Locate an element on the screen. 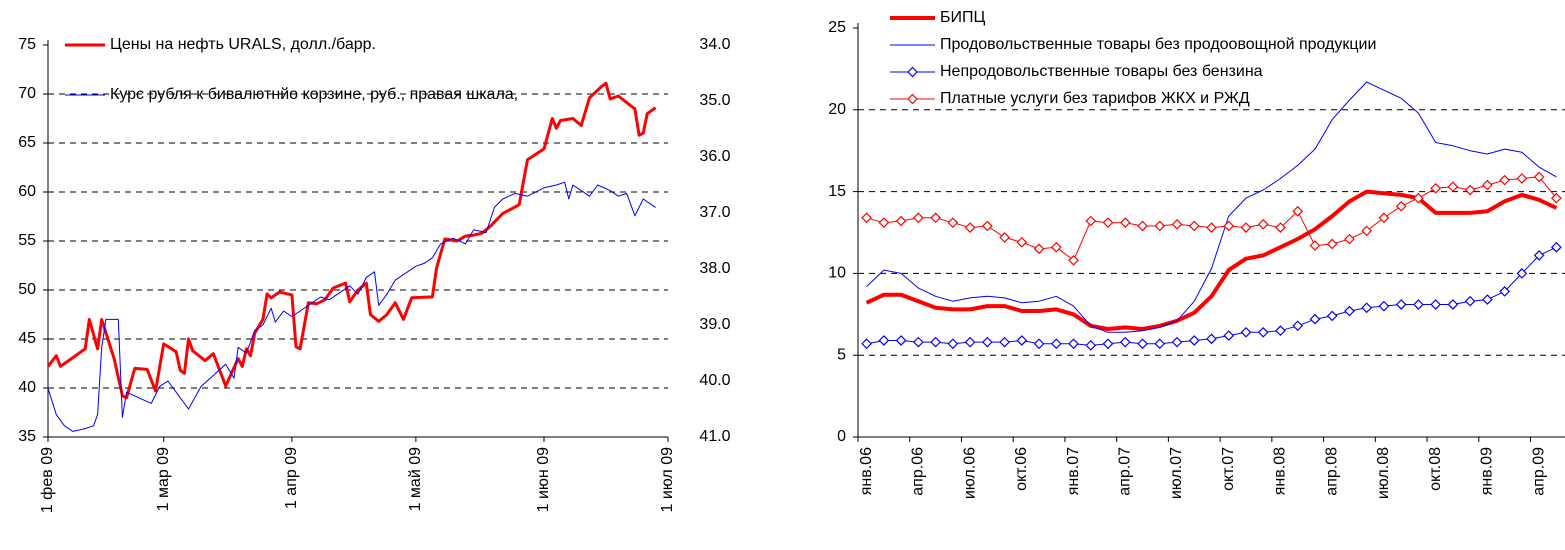 This screenshot has width=1565, height=550. y-tick-label: 65 is located at coordinates (27, 142).